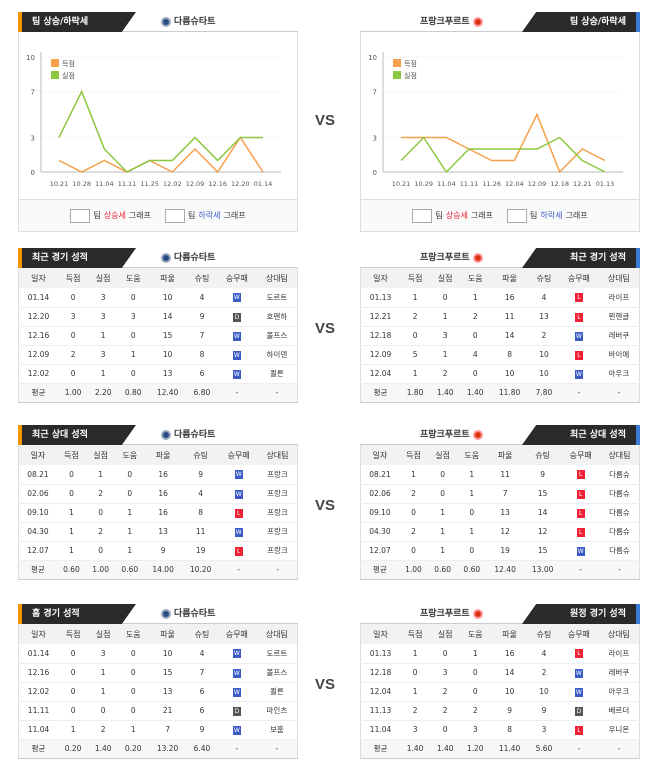  I want to click on table-row: 01.14 0 3 0 10 4 W 도르트, so click(158, 654).